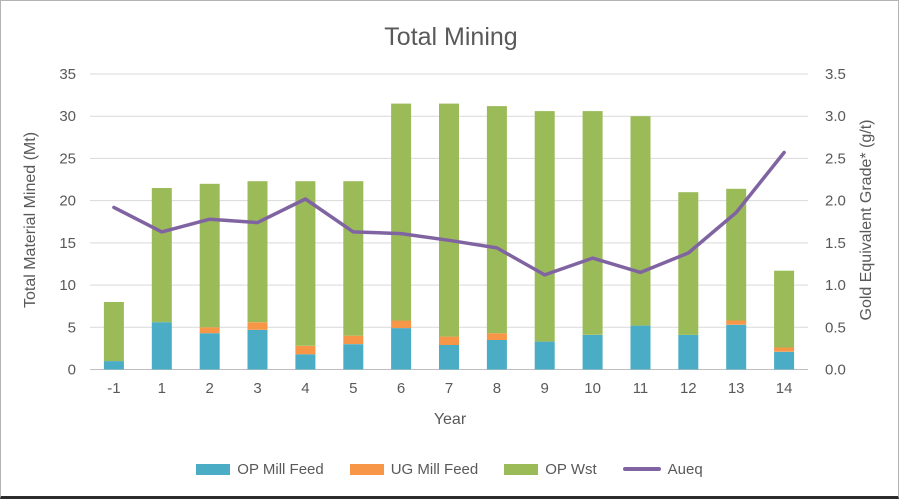  I want to click on right-axis-tick-label: 1.0, so click(835, 285).